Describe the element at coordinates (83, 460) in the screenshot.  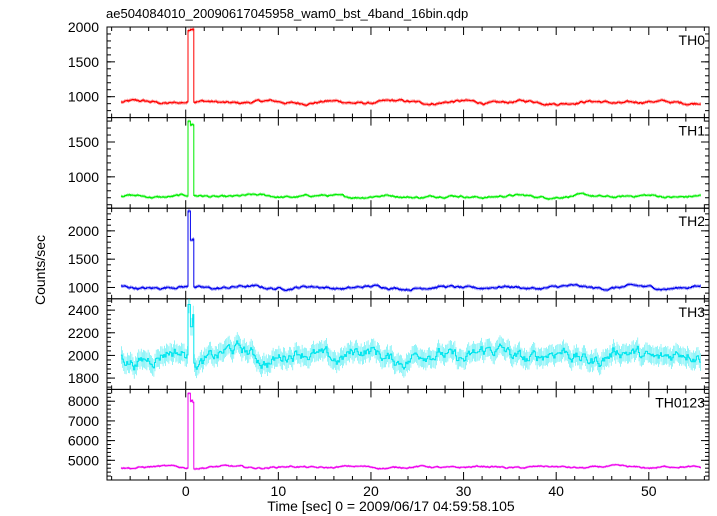
I see `y-tick-label: 5000` at that location.